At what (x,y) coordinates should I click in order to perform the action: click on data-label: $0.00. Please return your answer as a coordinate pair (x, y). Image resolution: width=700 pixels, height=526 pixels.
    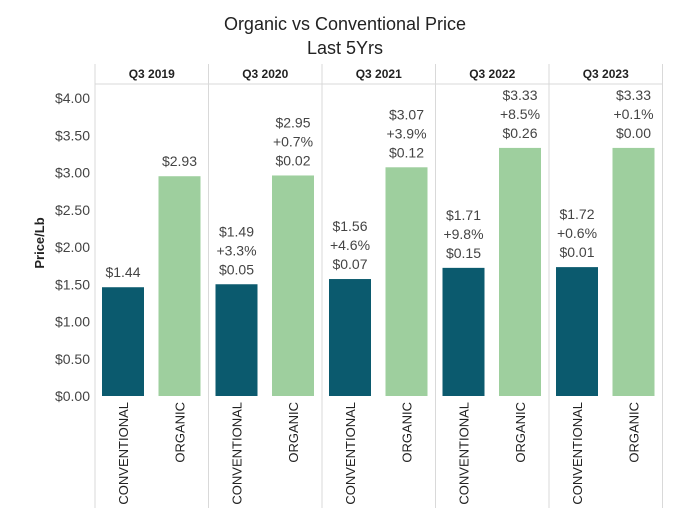
    Looking at the image, I should click on (633, 133).